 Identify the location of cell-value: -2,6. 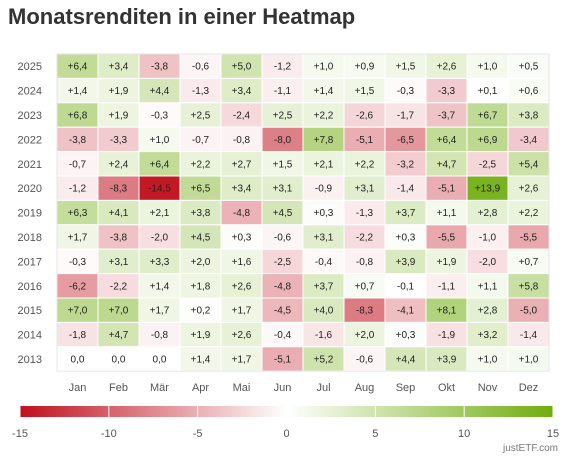
(365, 116).